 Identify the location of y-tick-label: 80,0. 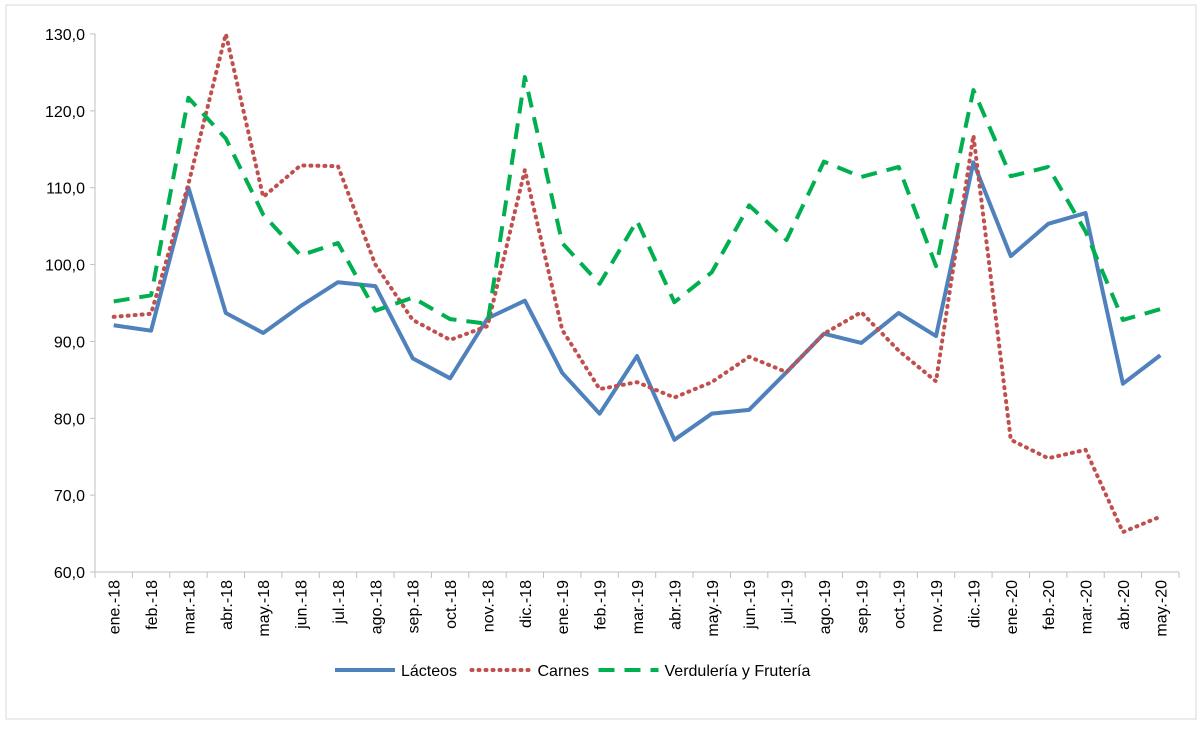
(69, 419).